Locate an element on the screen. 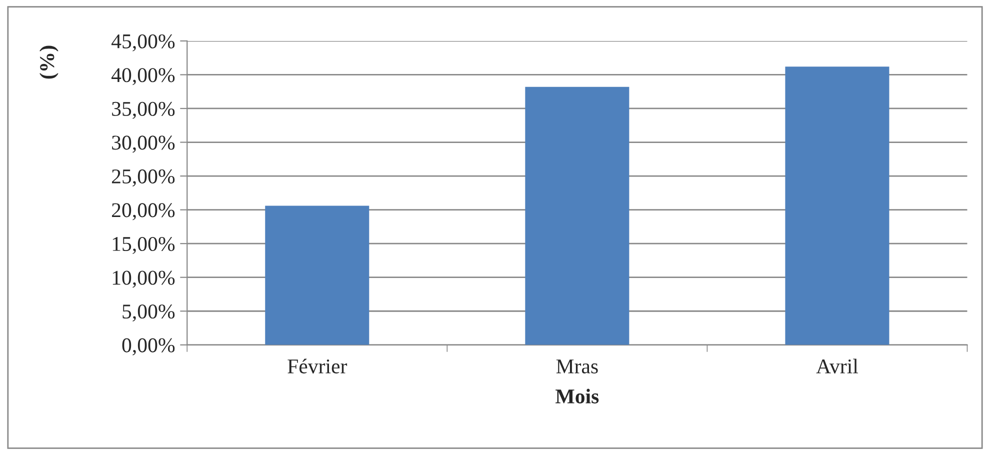  y-tick-label: 40,00% is located at coordinates (143, 77).